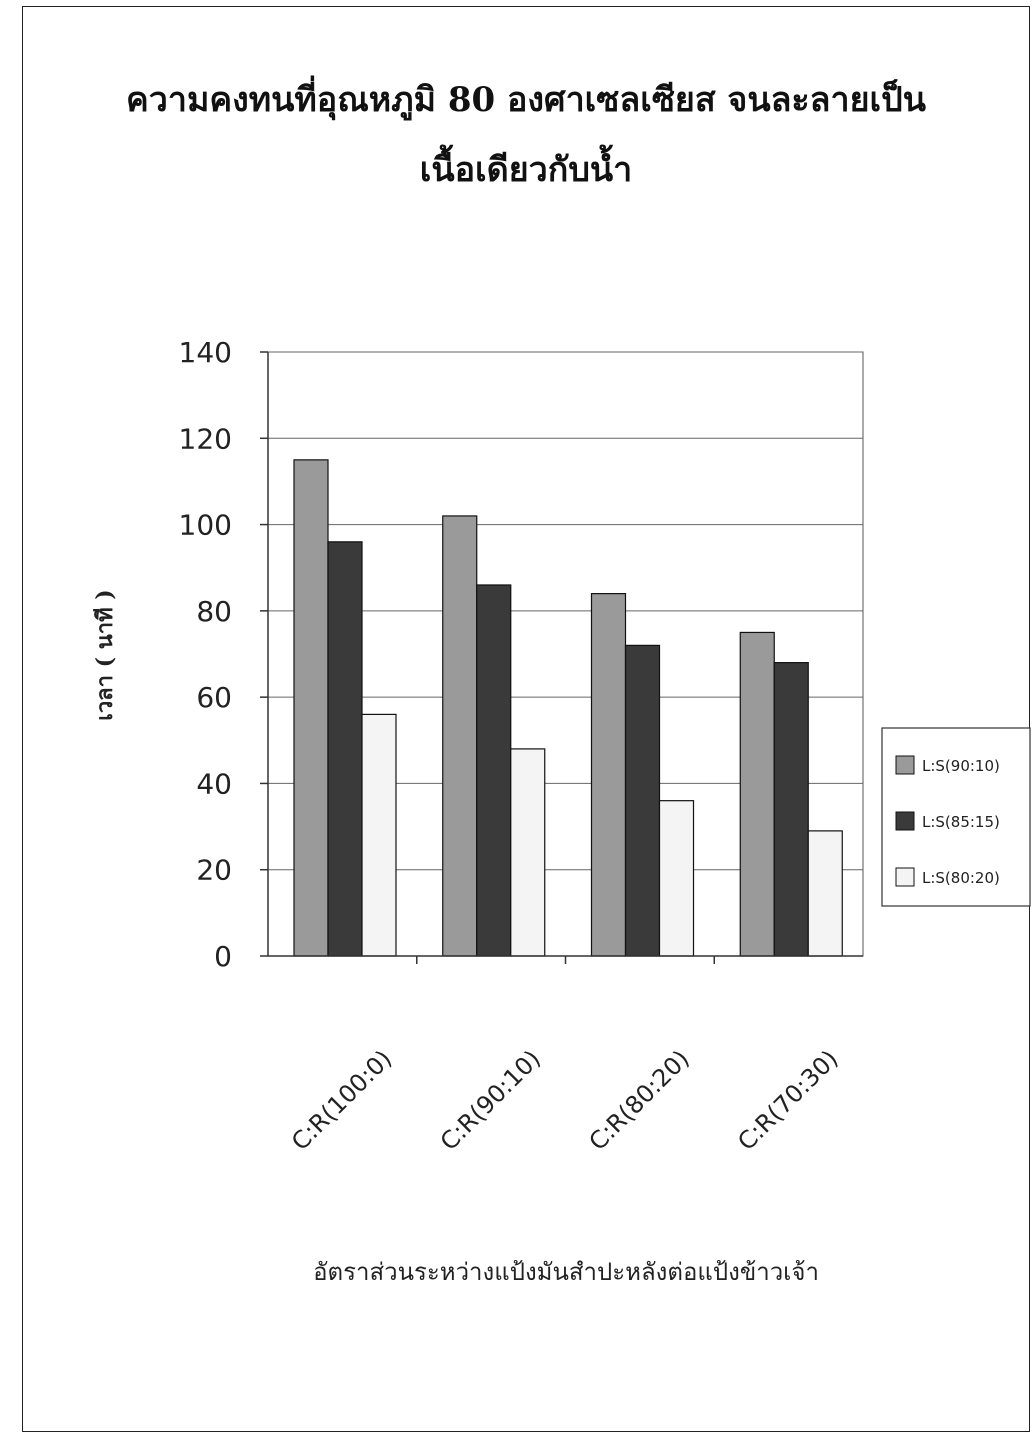 This screenshot has width=1034, height=1438. I want to click on x-tick-label: C:R(70:30), so click(787, 1100).